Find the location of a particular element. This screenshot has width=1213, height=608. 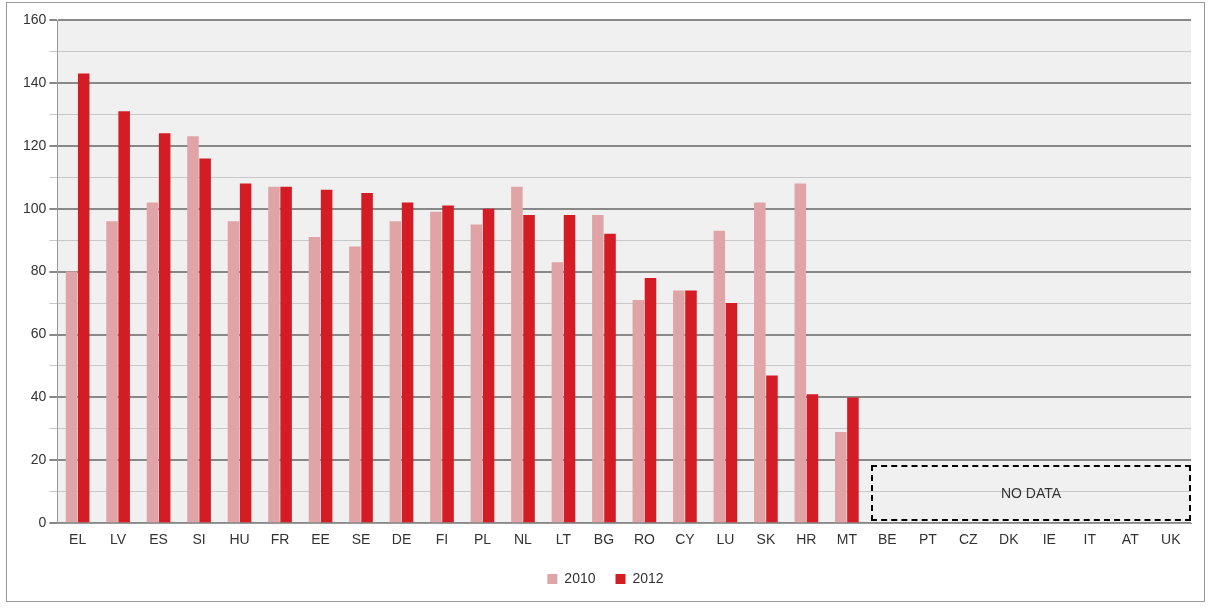

annotation: NO DATA is located at coordinates (1031, 493).